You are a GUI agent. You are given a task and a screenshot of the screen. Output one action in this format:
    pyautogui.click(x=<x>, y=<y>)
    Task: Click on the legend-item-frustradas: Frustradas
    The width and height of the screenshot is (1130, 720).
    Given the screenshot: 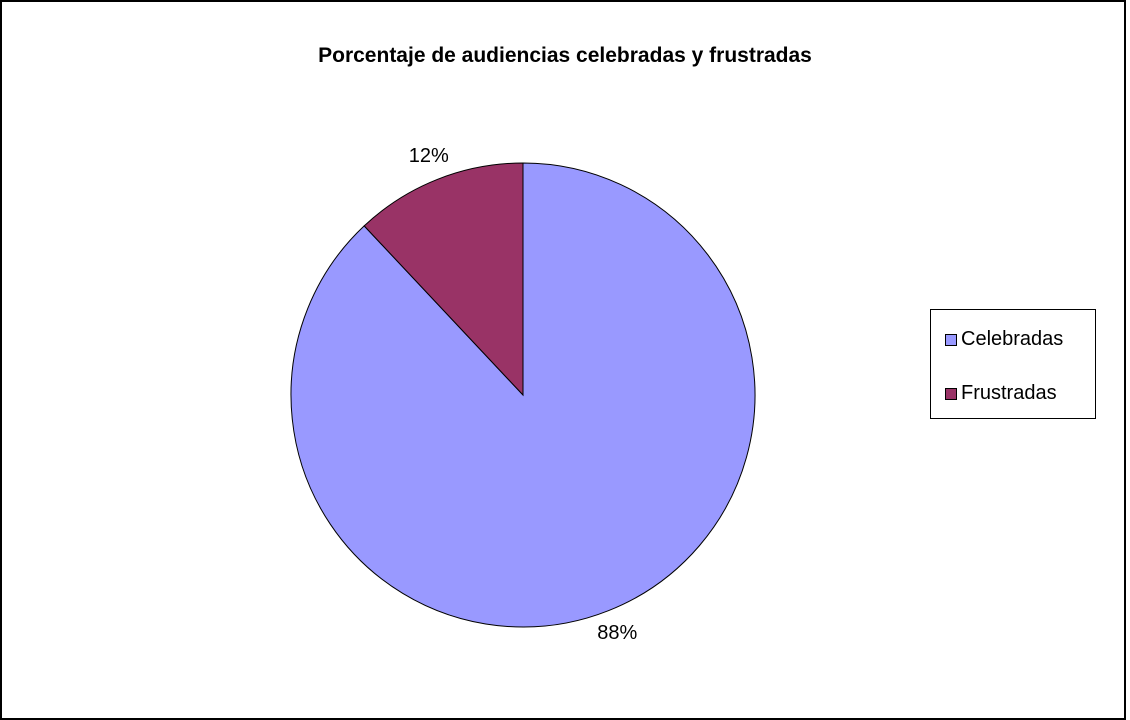 What is the action you would take?
    pyautogui.click(x=1001, y=393)
    